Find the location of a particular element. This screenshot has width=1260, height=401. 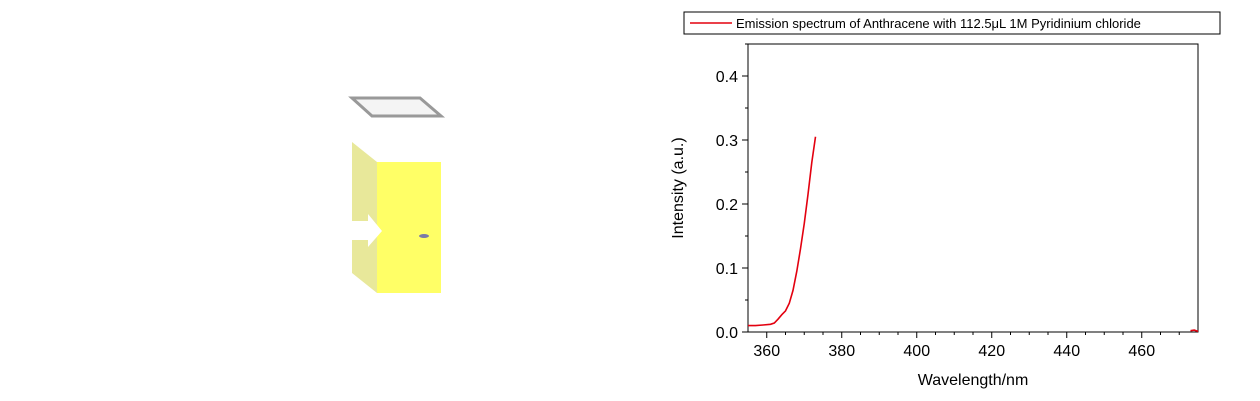

x-axis: 360 380 400 420 440 460 is located at coordinates (966, 346).